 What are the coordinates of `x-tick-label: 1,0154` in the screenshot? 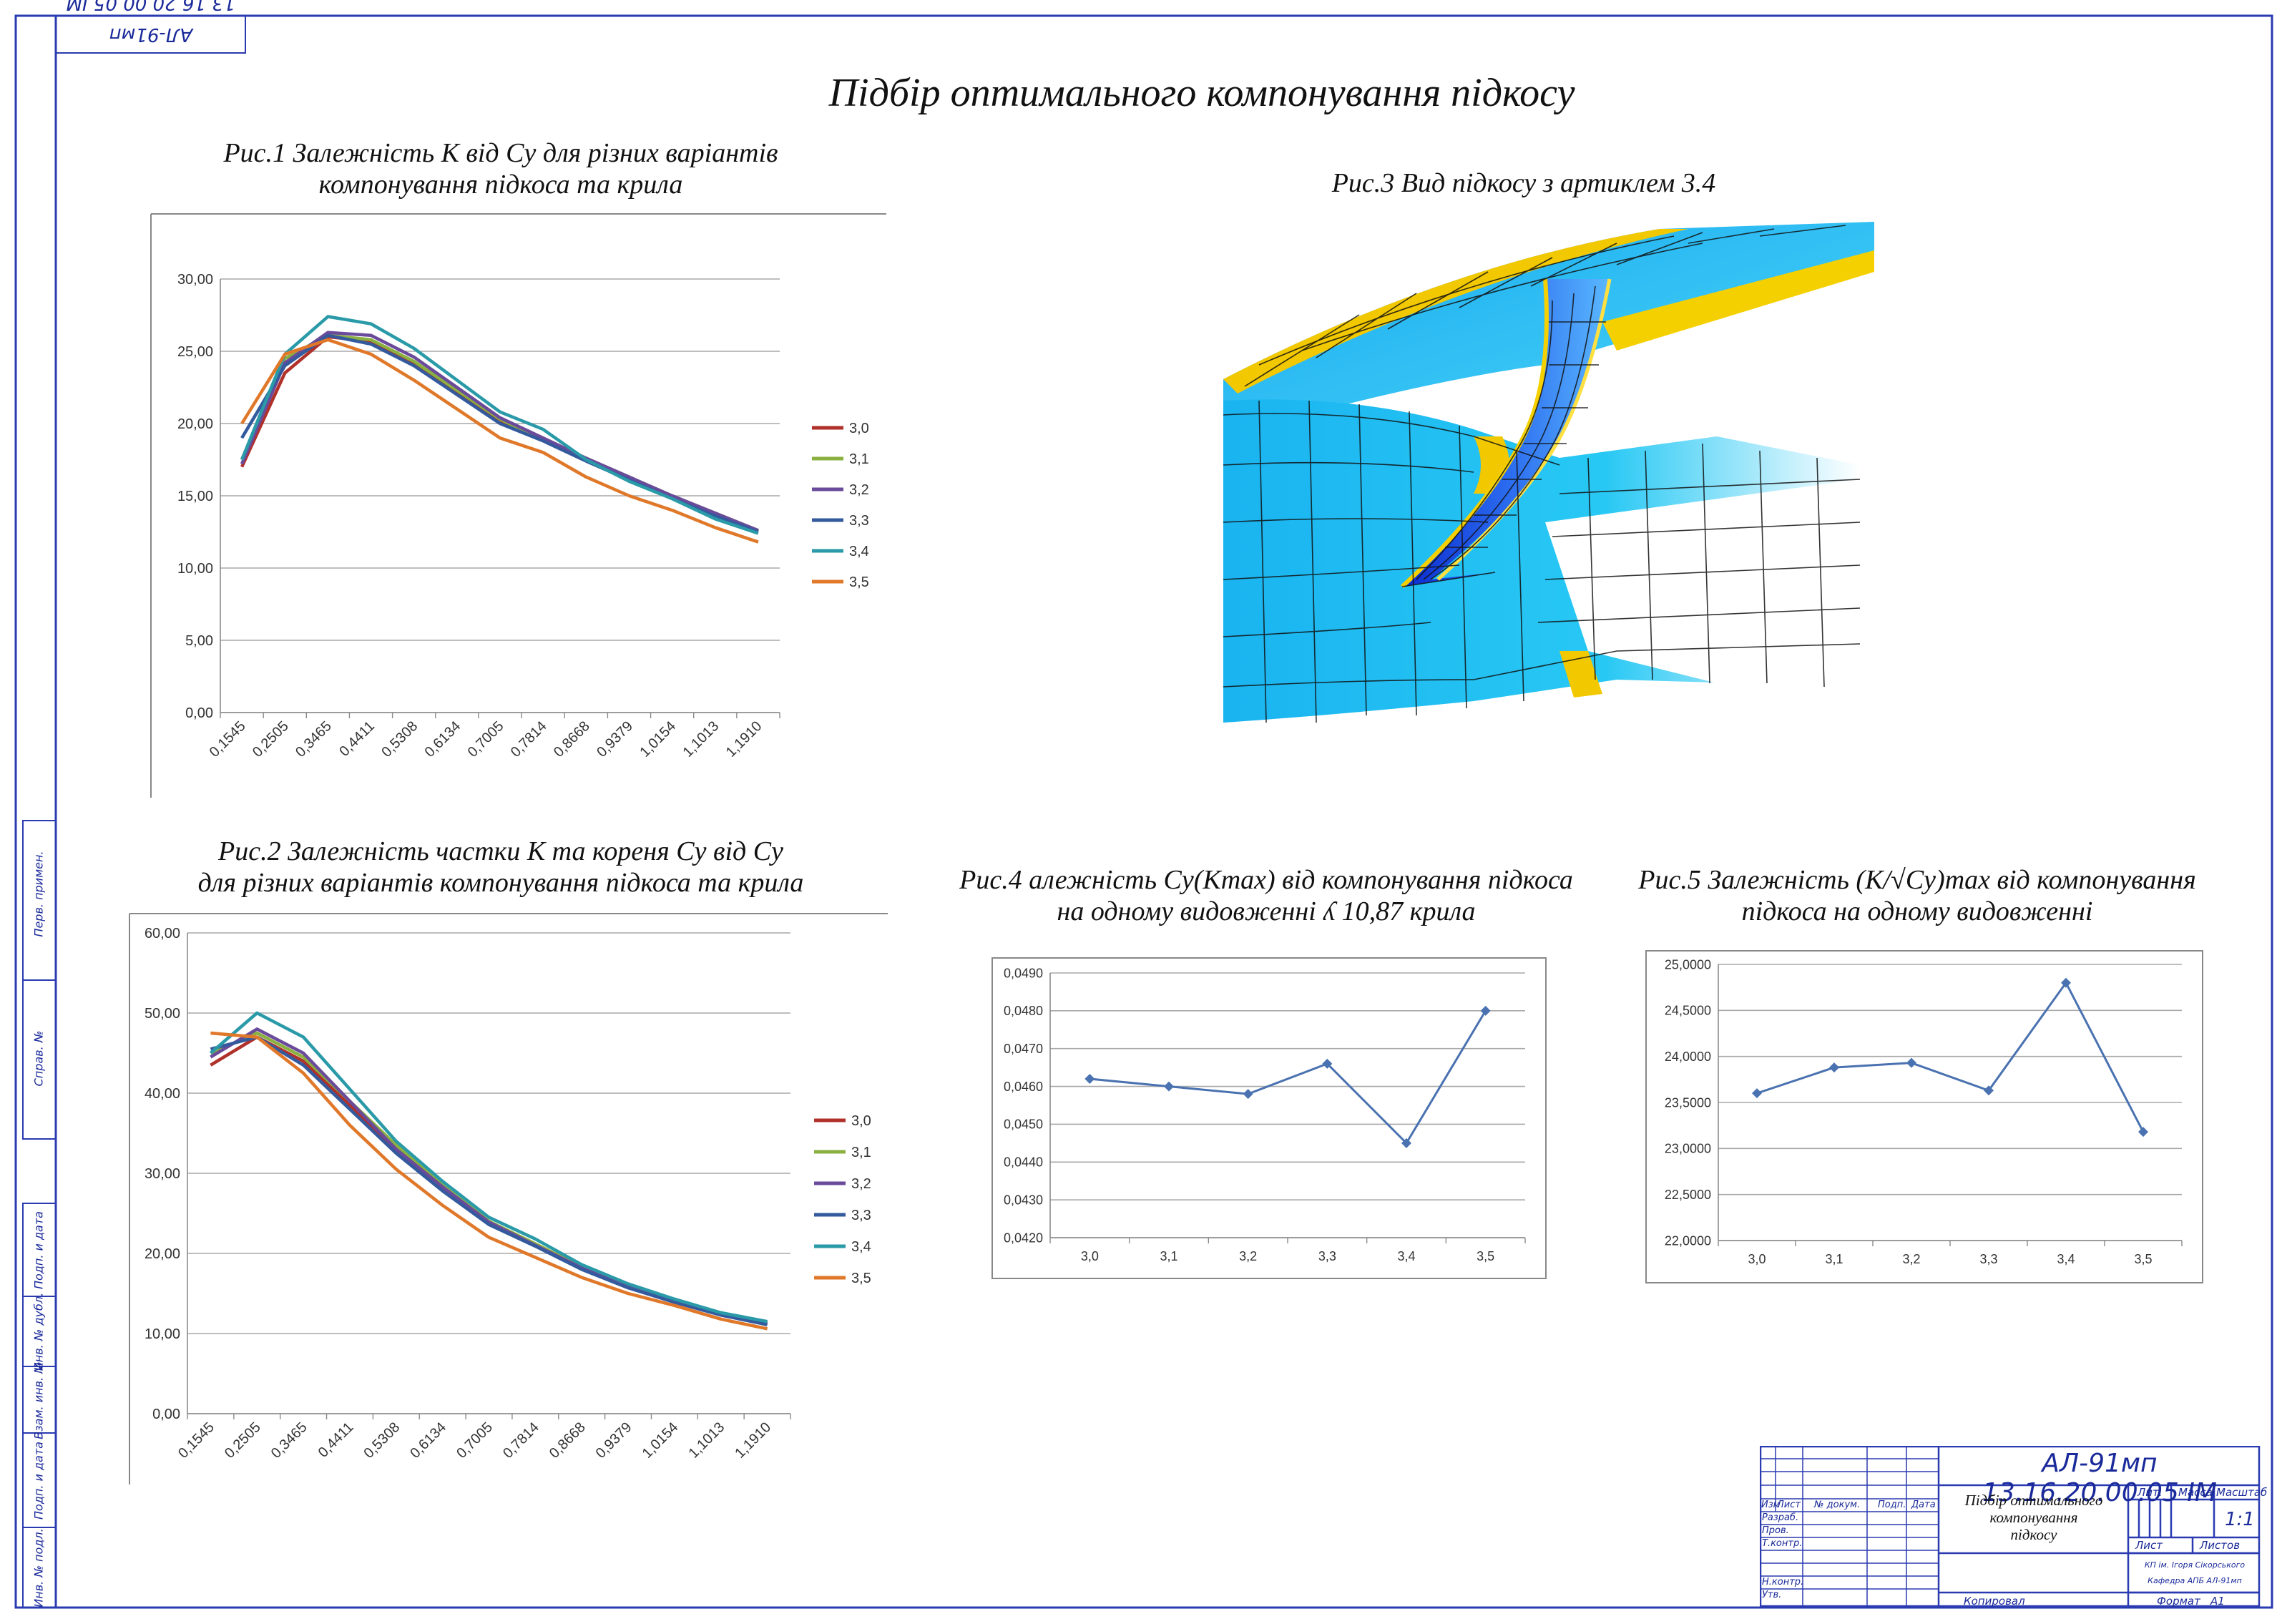 It's located at (661, 1440).